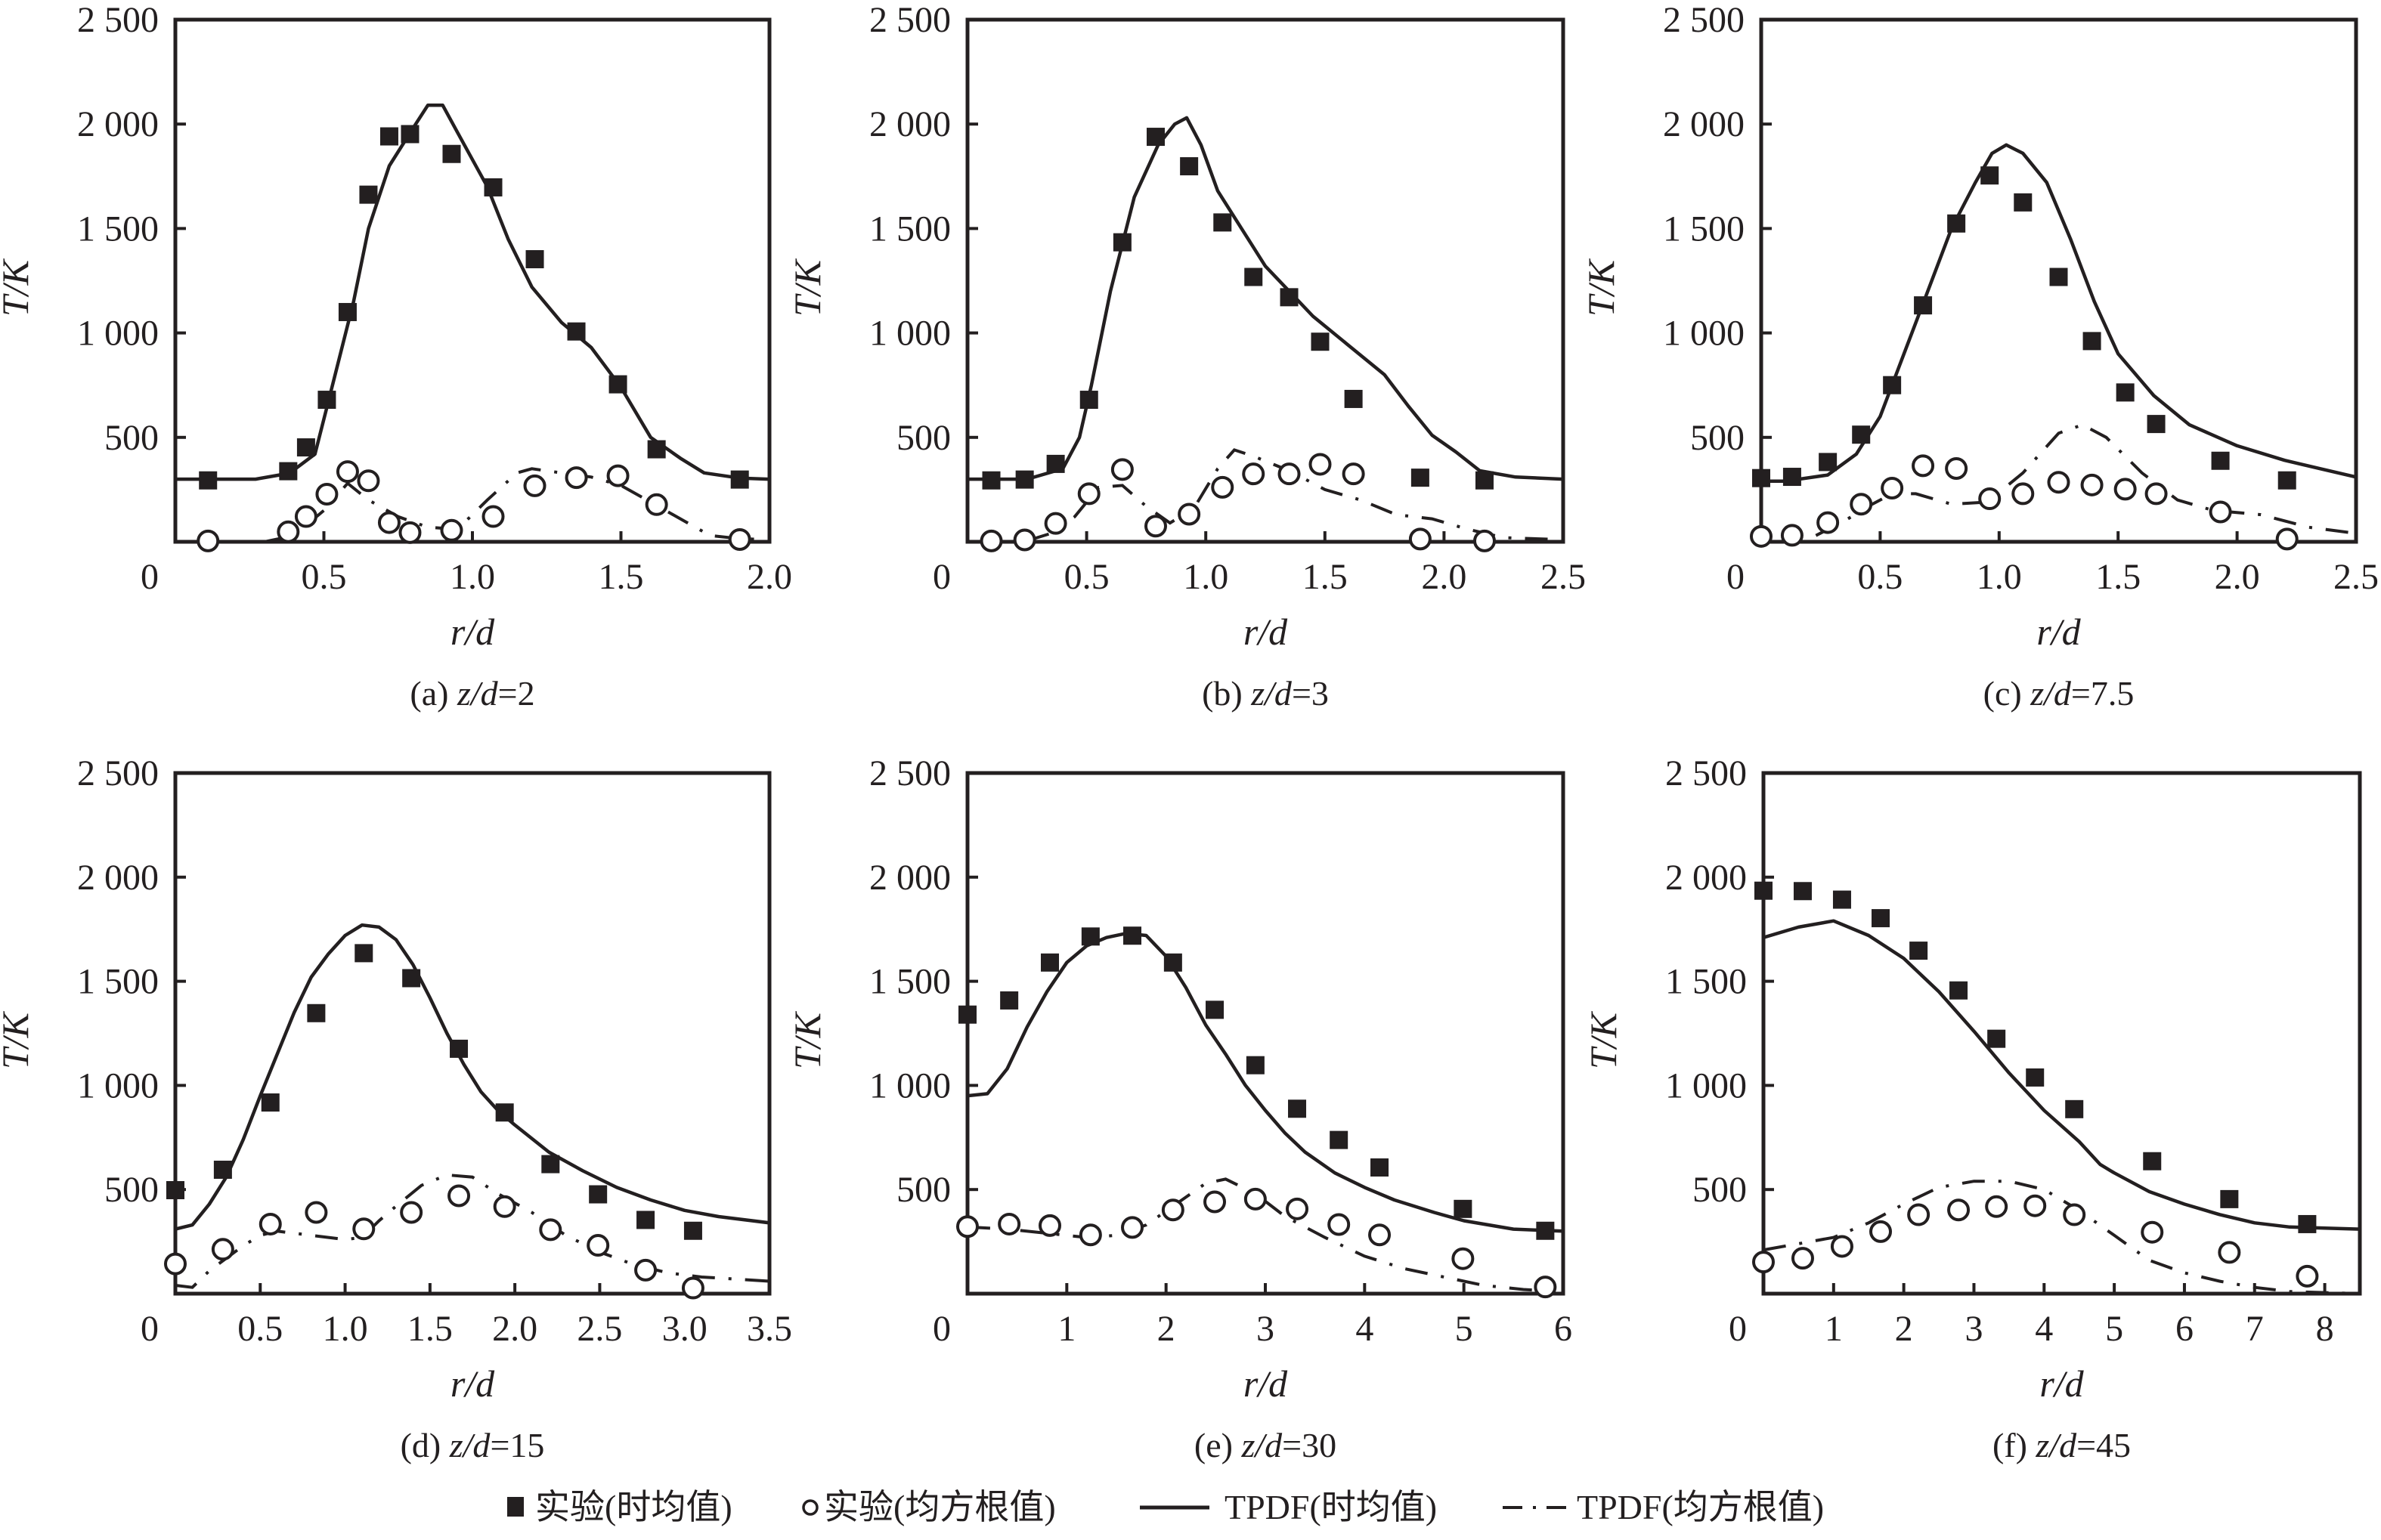  Describe the element at coordinates (769, 1329) in the screenshot. I see `x-tick-label: 3.5` at that location.